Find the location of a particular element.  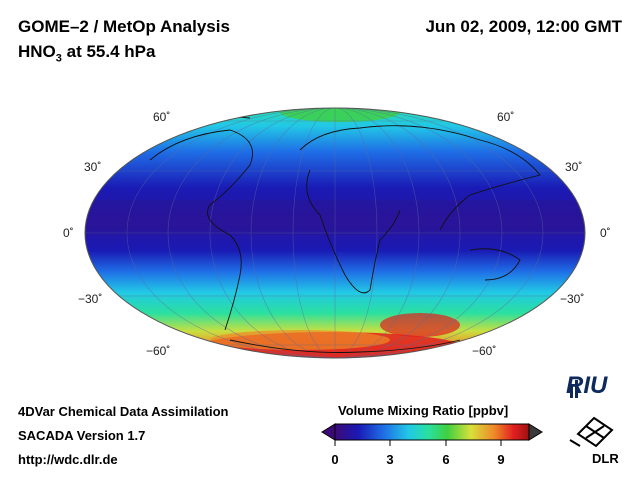

lat-label-left-neg30: −30˚ is located at coordinates (90, 299).